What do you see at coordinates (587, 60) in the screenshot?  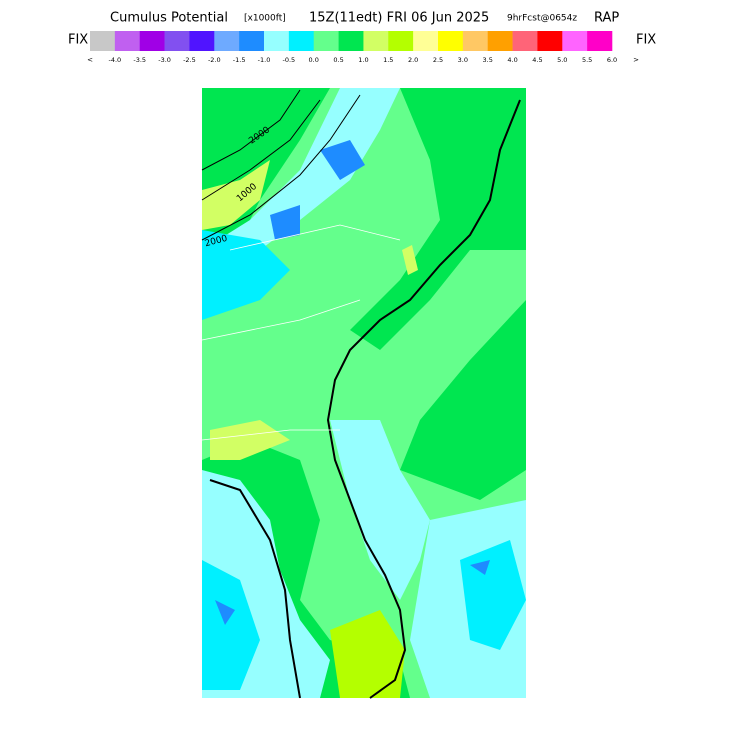 I see `colorbar-label: 5.5` at bounding box center [587, 60].